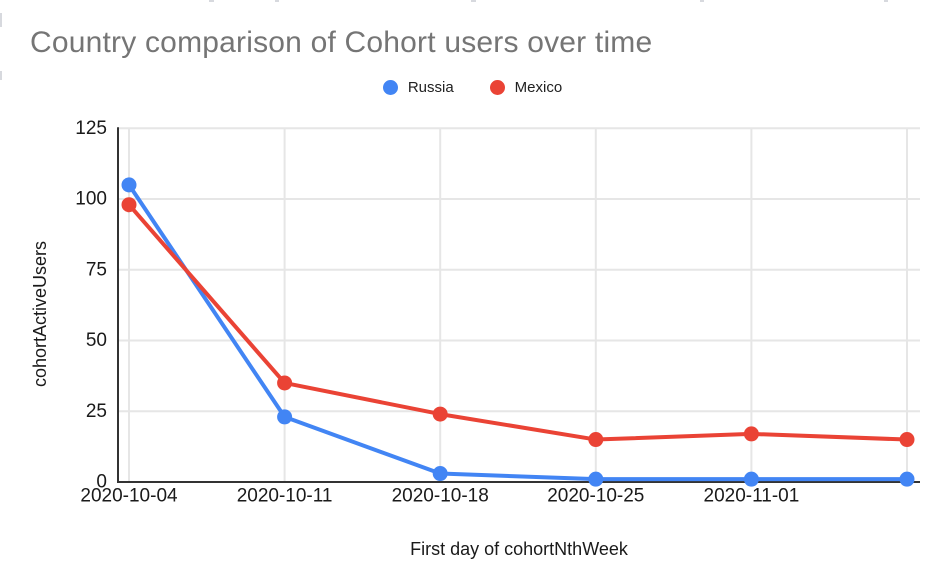 Image resolution: width=945 pixels, height=584 pixels. I want to click on legend-item-russia: Russia, so click(418, 87).